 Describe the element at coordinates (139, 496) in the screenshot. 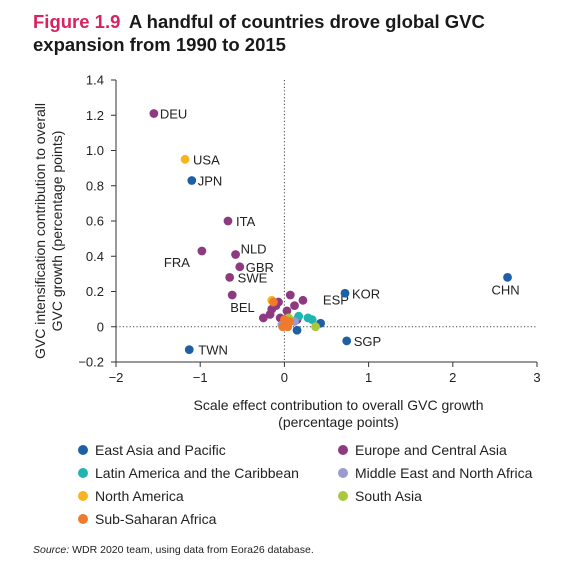

I see `legend-label: North America` at that location.